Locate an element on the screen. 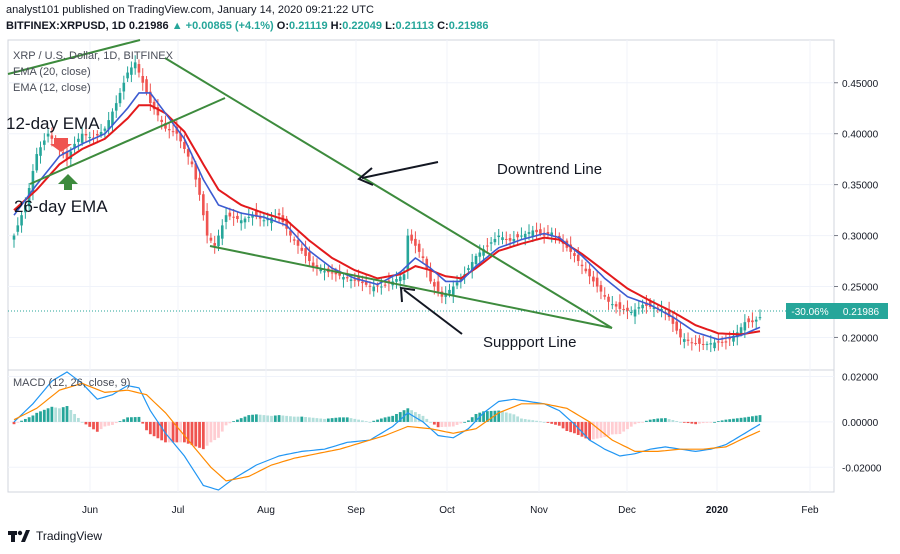 The height and width of the screenshot is (554, 900). macd-histogram is located at coordinates (387, 428).